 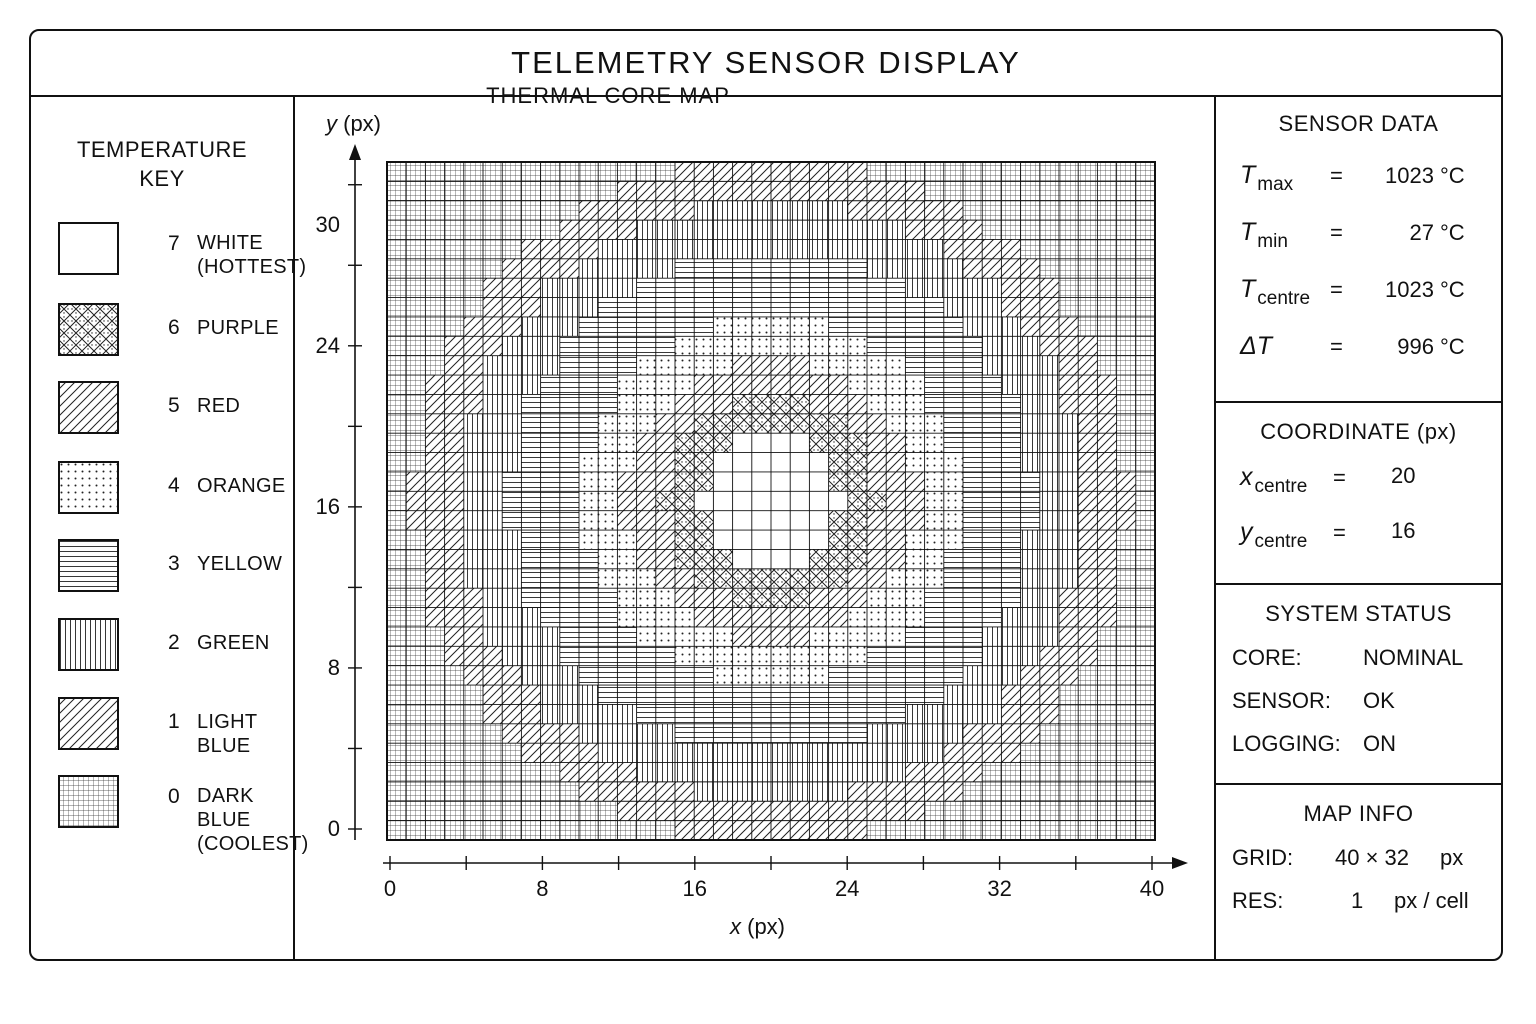 What do you see at coordinates (327, 506) in the screenshot?
I see `y-tick-label: 16` at bounding box center [327, 506].